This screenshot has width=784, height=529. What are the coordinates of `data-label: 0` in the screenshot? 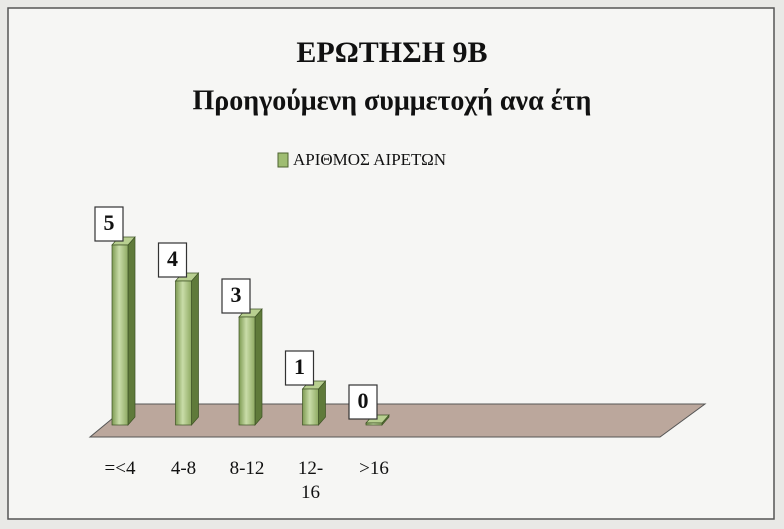 It's located at (363, 400).